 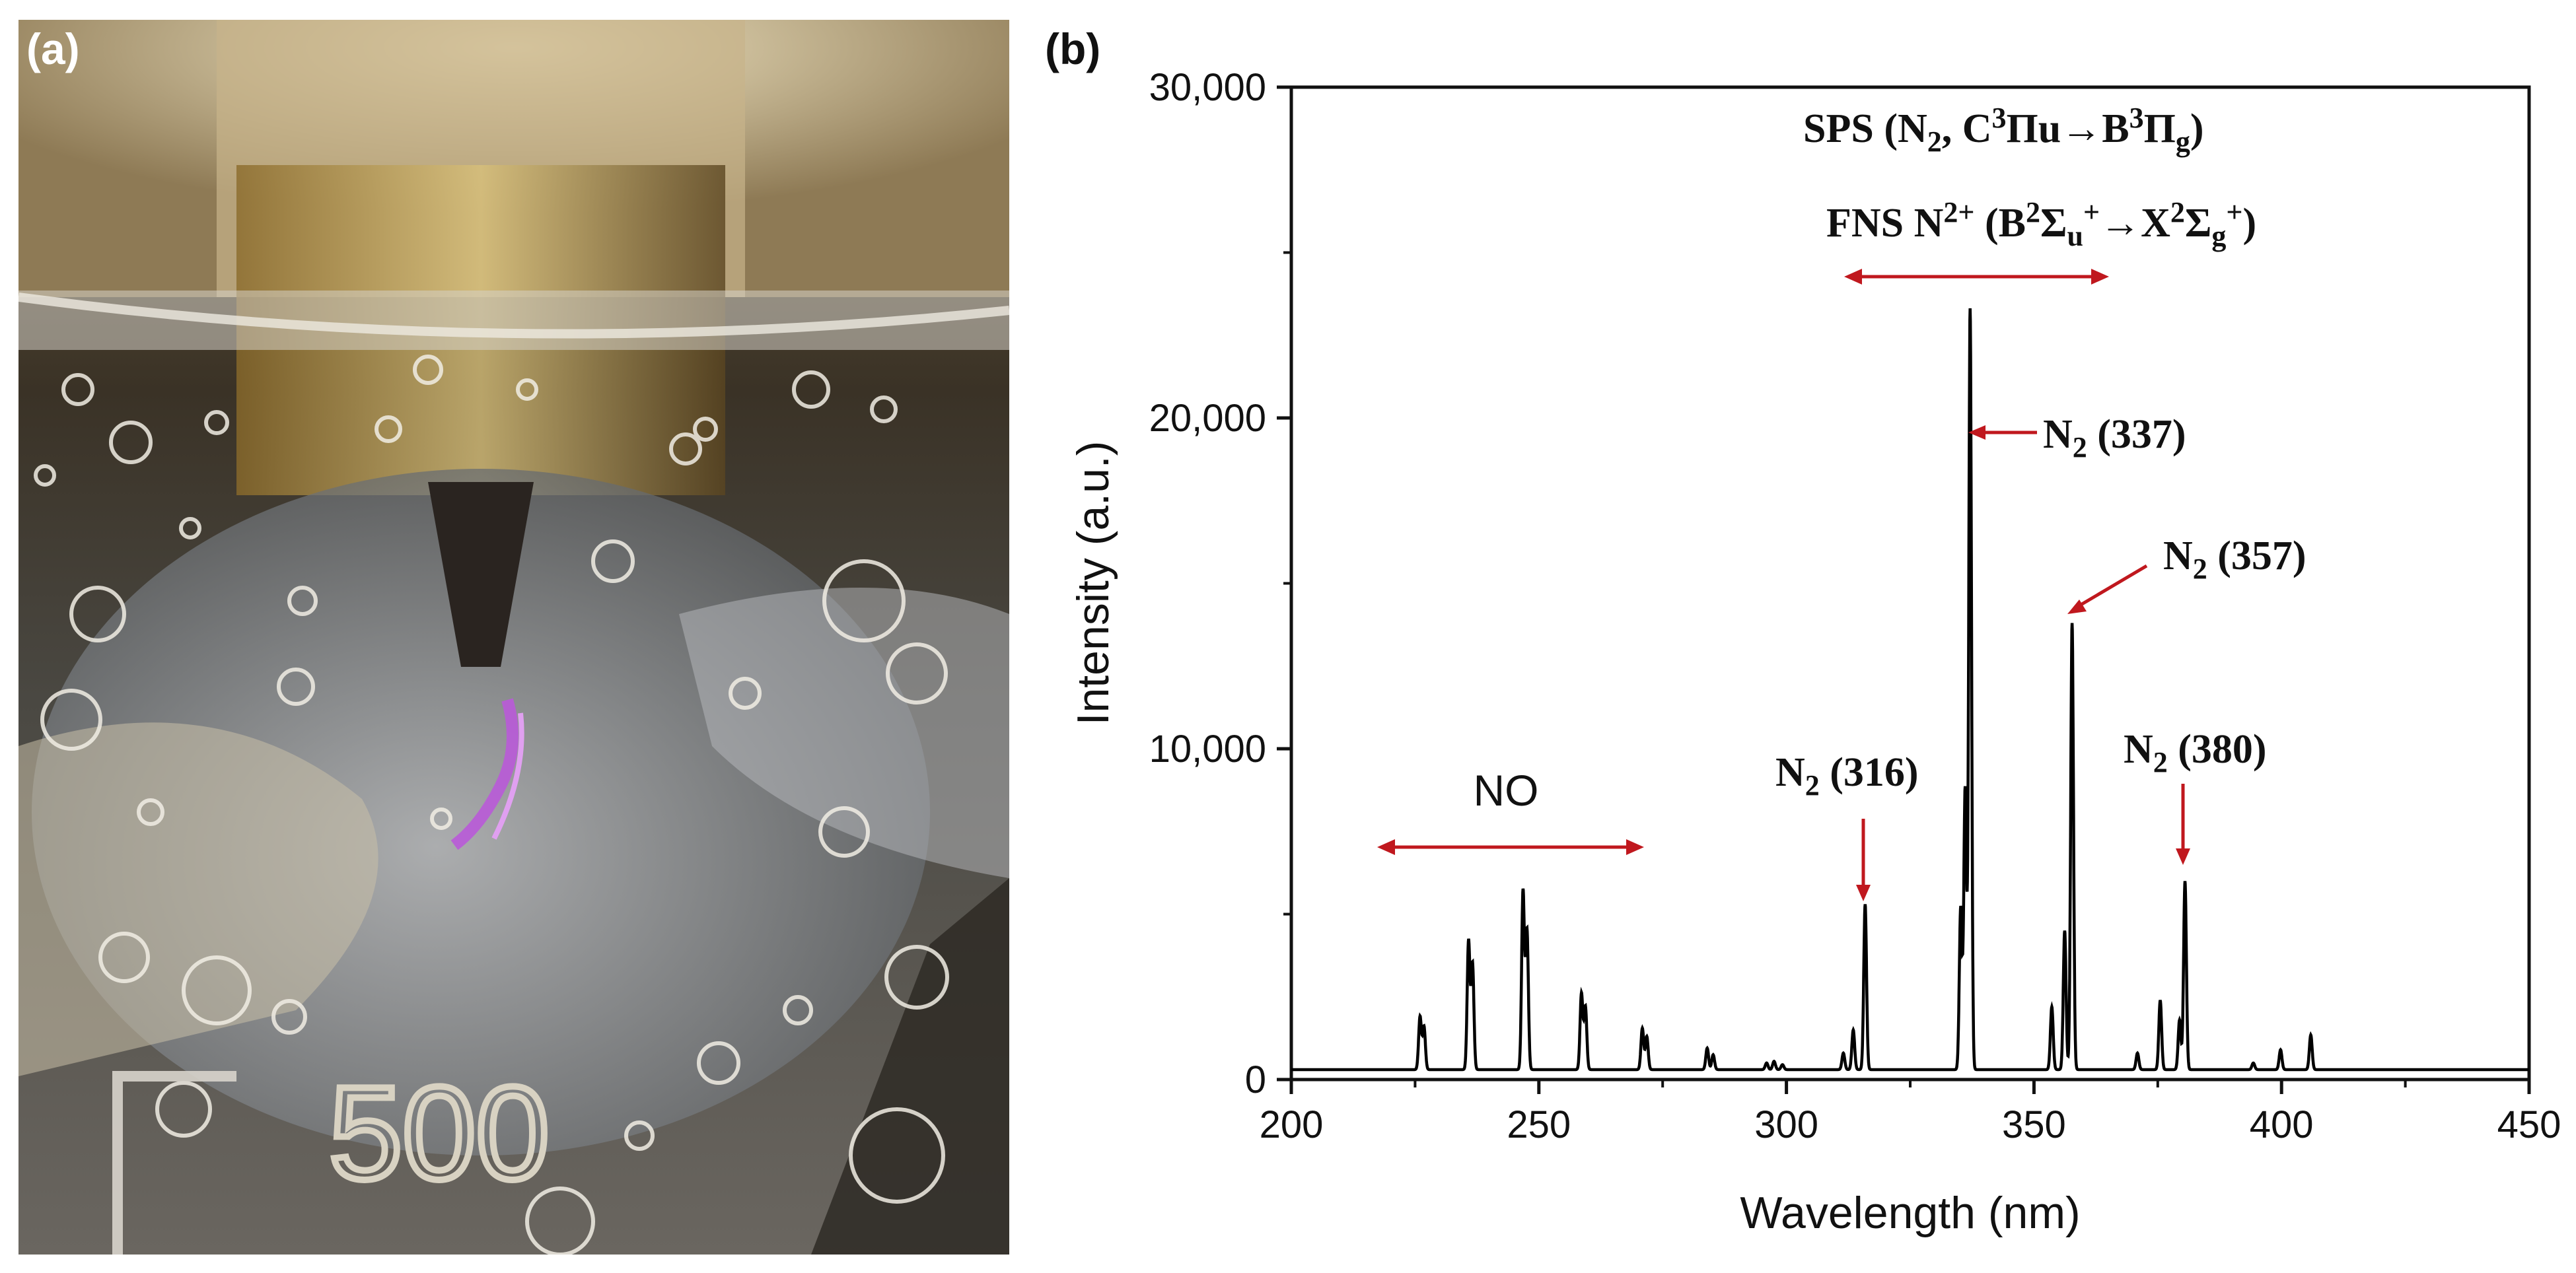 What do you see at coordinates (2183, 856) in the screenshot?
I see `n2-380-arrowhead` at bounding box center [2183, 856].